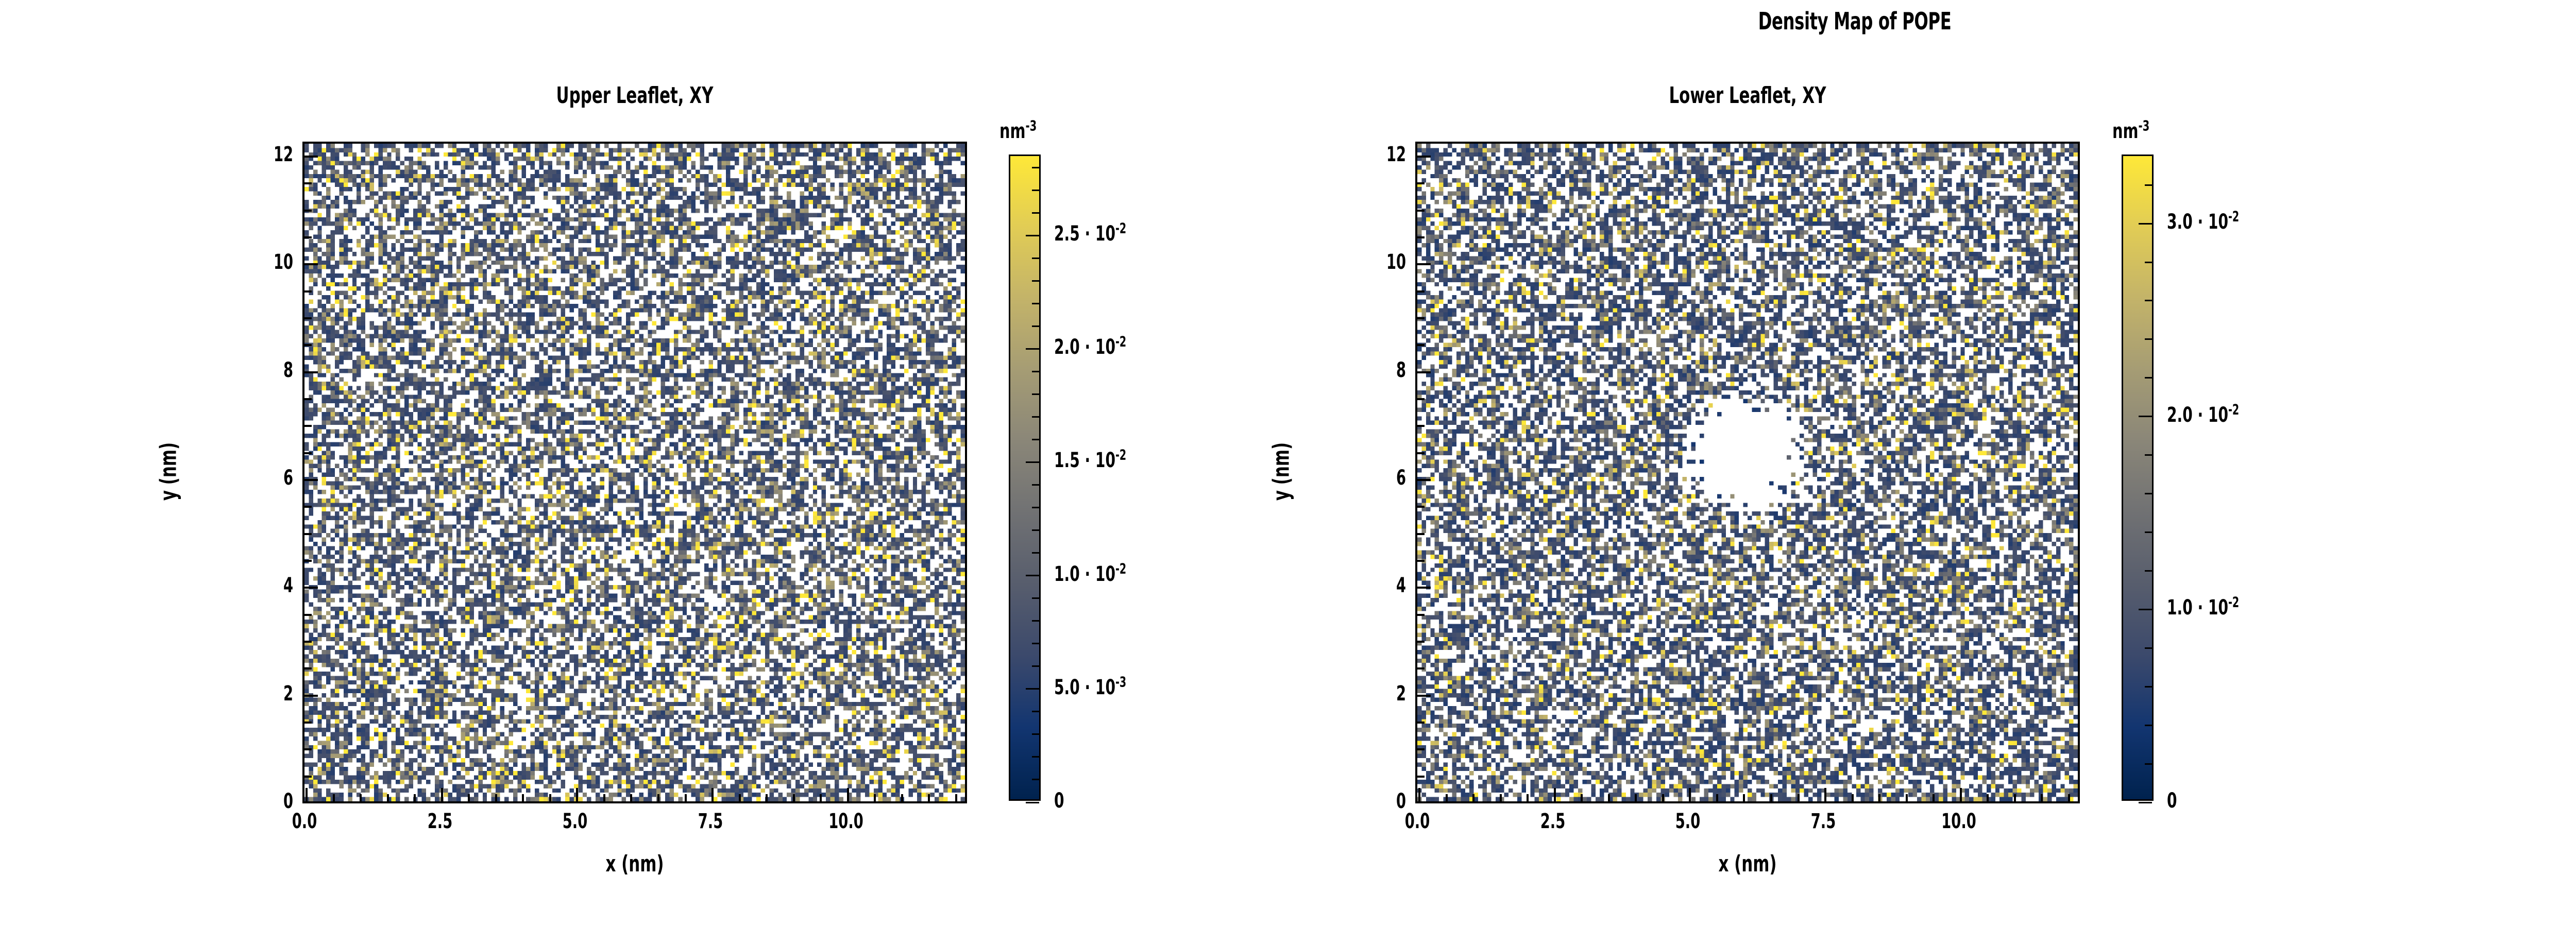 Image resolution: width=2576 pixels, height=927 pixels. I want to click on cb-mantissa: 2.5, so click(1067, 234).